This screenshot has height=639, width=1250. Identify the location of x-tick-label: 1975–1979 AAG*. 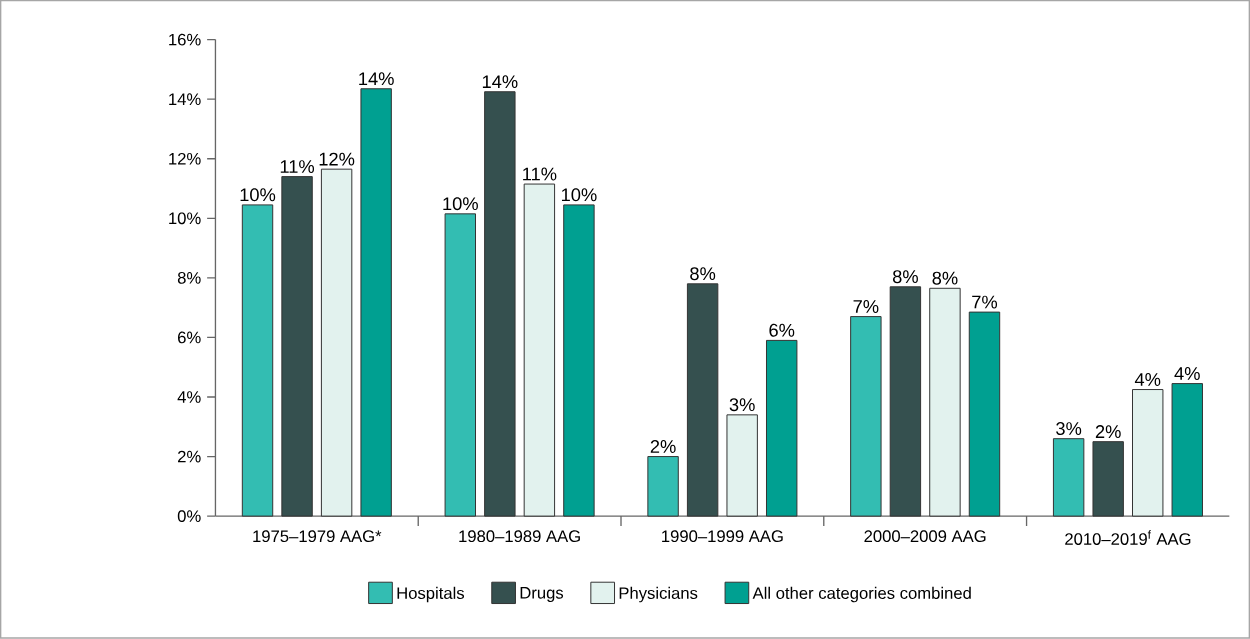
(317, 536).